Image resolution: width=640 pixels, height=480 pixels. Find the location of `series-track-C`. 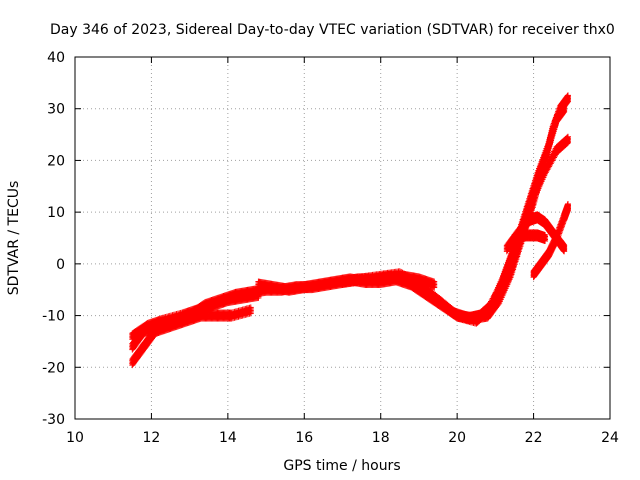

series-track-C is located at coordinates (195, 315).